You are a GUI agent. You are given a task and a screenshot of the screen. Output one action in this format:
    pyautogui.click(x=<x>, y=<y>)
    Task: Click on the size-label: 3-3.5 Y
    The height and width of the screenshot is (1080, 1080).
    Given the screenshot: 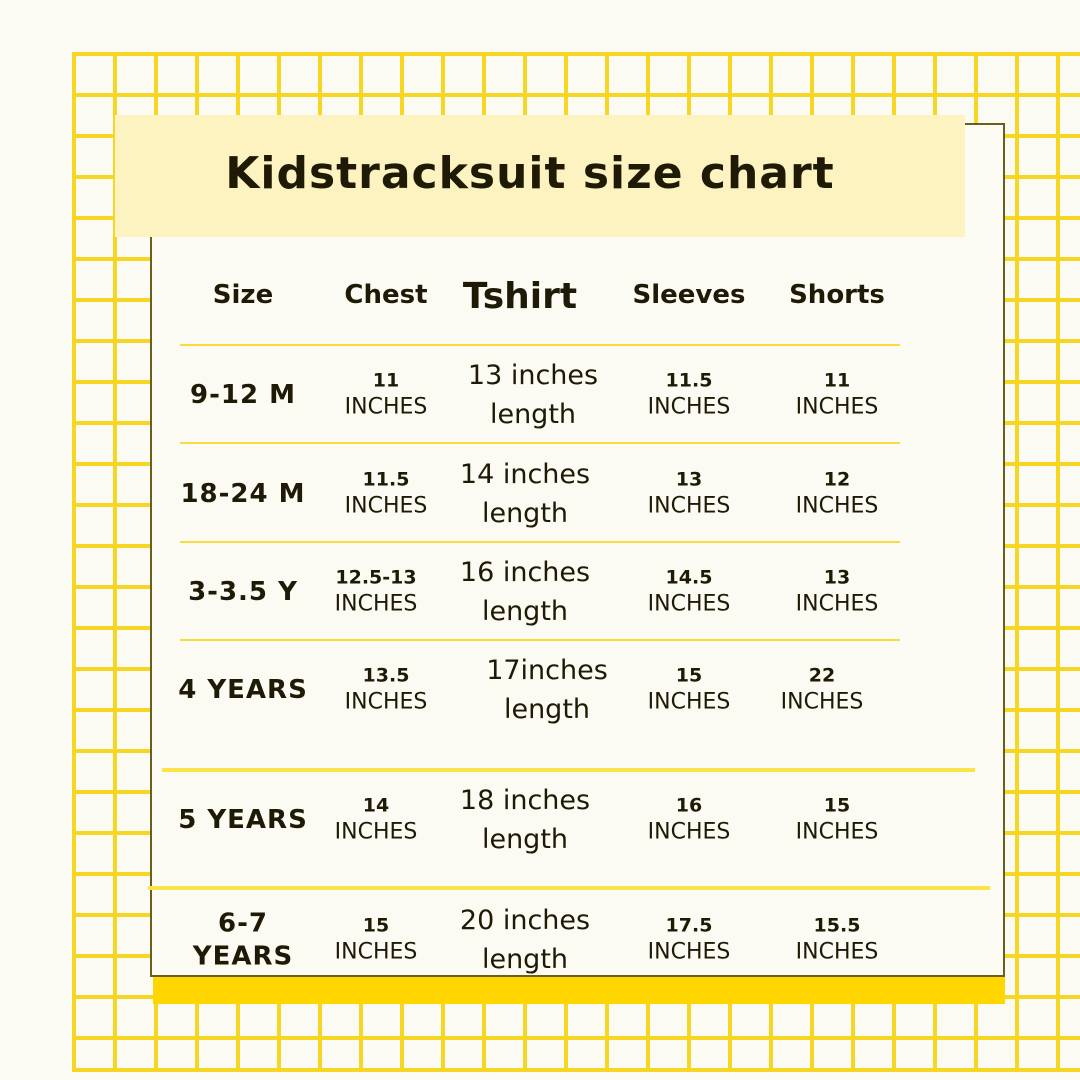 What is the action you would take?
    pyautogui.click(x=243, y=591)
    